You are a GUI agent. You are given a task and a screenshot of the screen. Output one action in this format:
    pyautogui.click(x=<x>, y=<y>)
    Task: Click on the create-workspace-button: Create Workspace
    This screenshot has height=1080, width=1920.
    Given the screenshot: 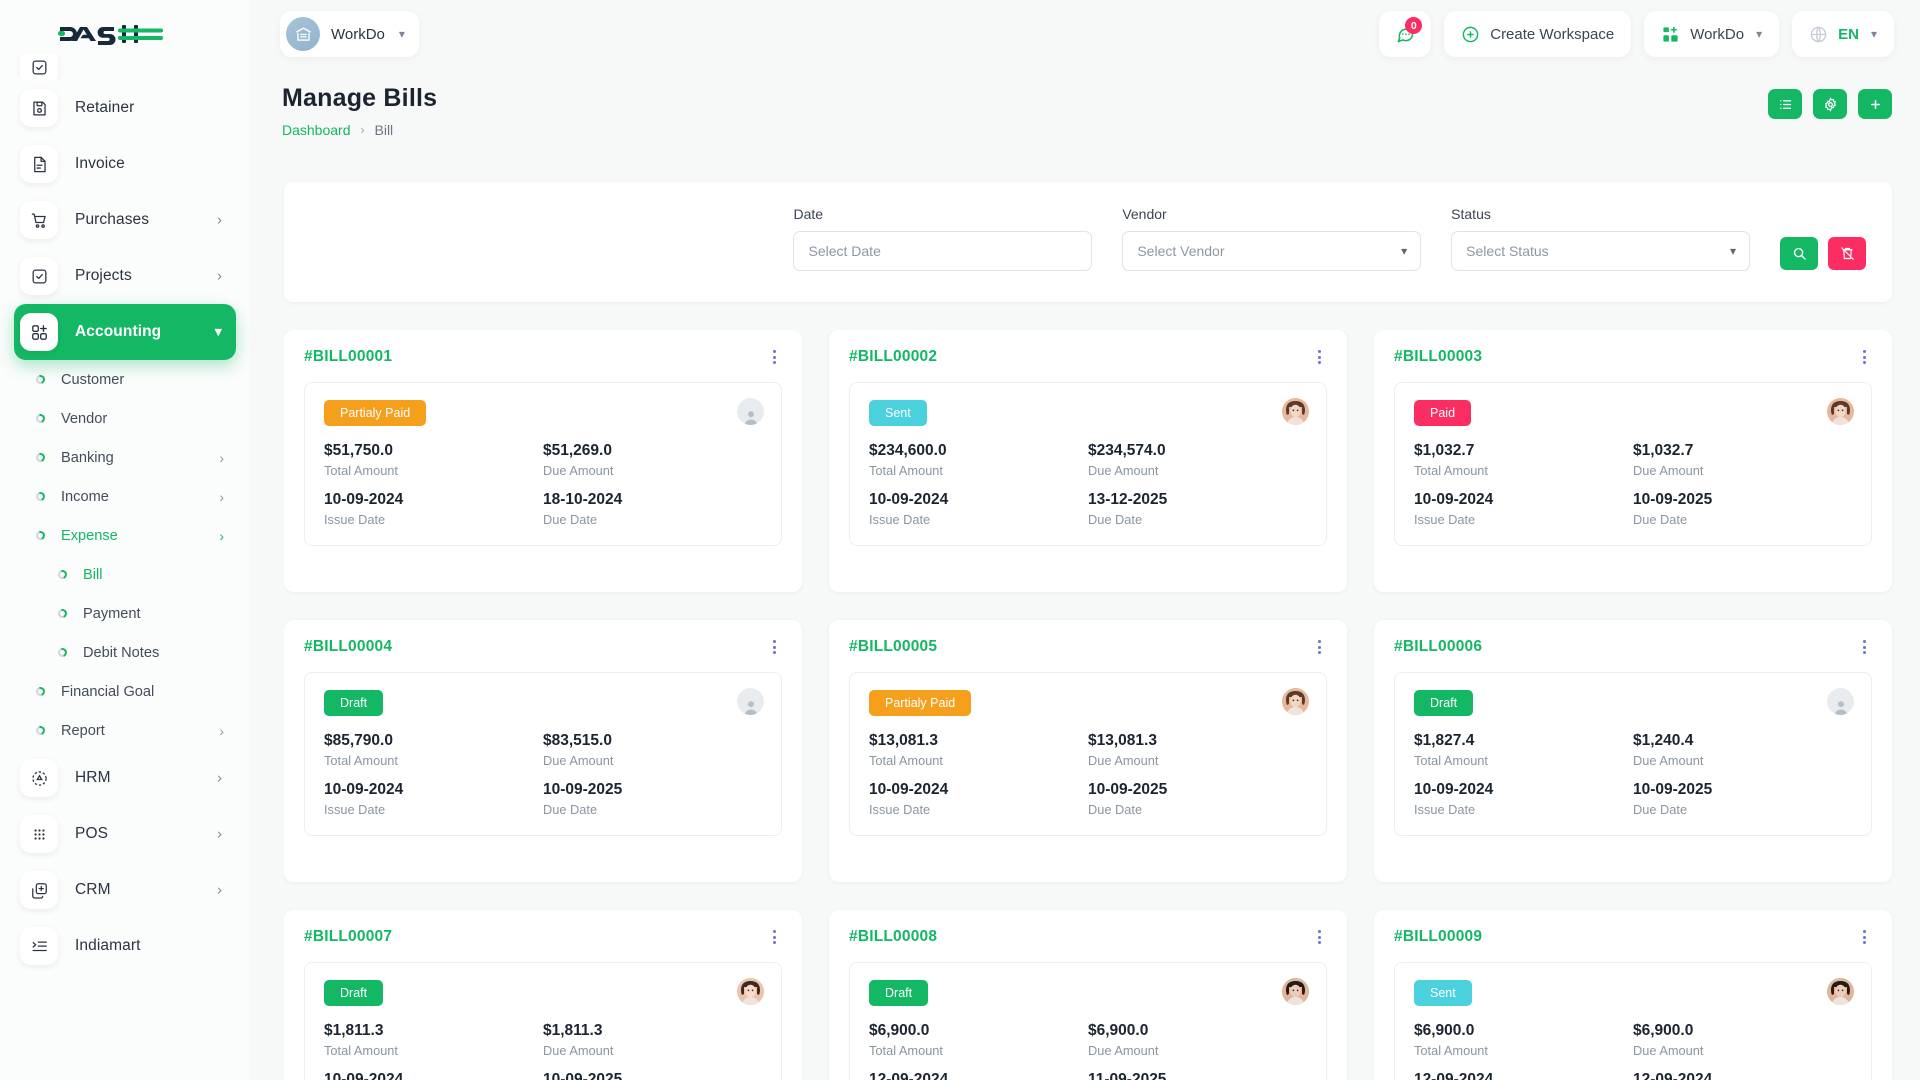 What is the action you would take?
    pyautogui.click(x=1538, y=34)
    